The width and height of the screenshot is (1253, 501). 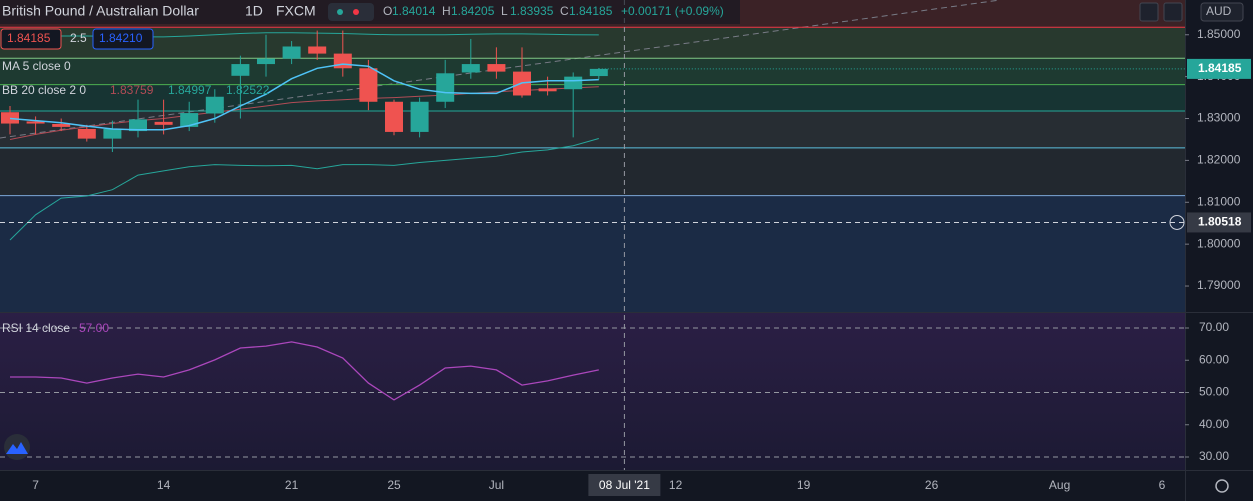 What do you see at coordinates (1219, 160) in the screenshot?
I see `y-tick-label: 1.82000` at bounding box center [1219, 160].